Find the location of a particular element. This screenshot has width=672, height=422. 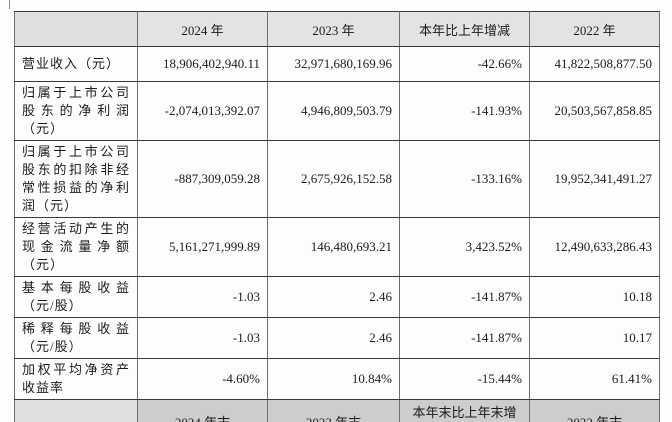

value-2023: 10.84% is located at coordinates (333, 379).